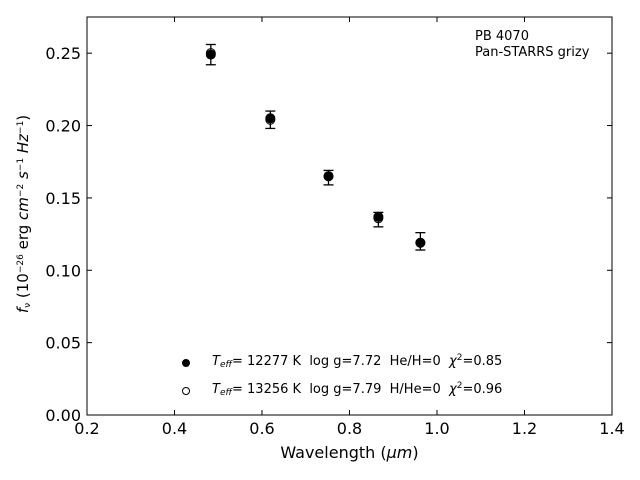  I want to click on x-axis-label: Wavelength (μm), so click(349, 452).